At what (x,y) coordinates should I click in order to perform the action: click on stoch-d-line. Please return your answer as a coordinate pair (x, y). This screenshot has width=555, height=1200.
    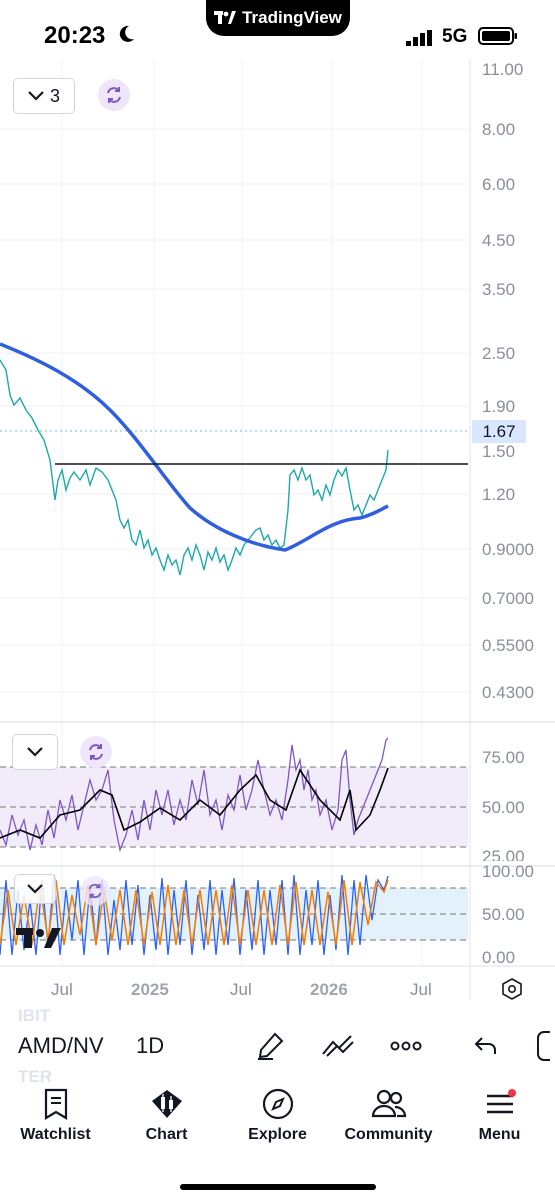
    Looking at the image, I should click on (194, 912).